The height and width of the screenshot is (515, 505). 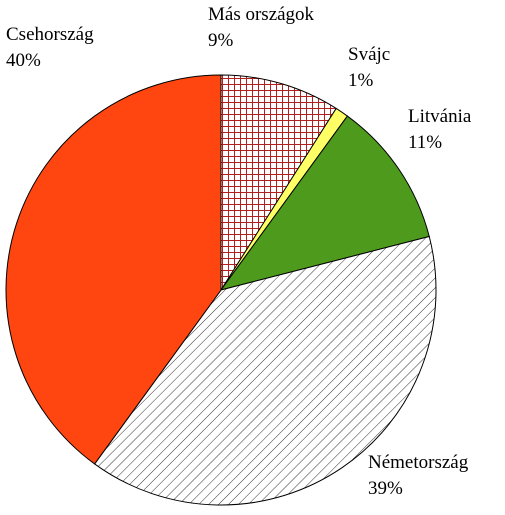 I want to click on slice-label: Litvánia, so click(x=440, y=116).